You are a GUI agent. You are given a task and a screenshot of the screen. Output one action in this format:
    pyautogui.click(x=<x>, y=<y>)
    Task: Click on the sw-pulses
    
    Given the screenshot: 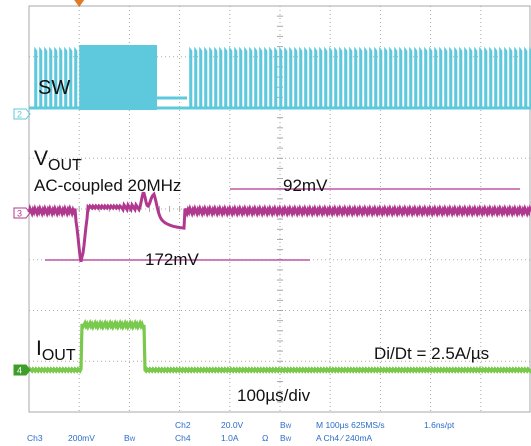 What is the action you would take?
    pyautogui.click(x=282, y=77)
    